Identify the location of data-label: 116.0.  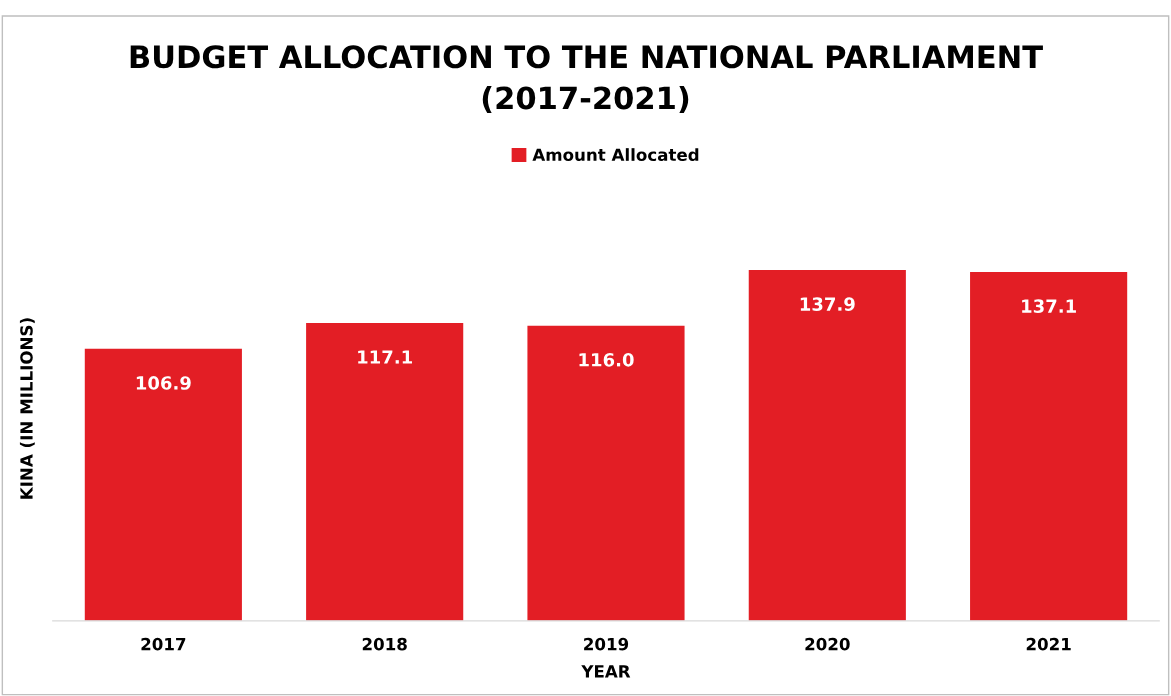
(606, 359).